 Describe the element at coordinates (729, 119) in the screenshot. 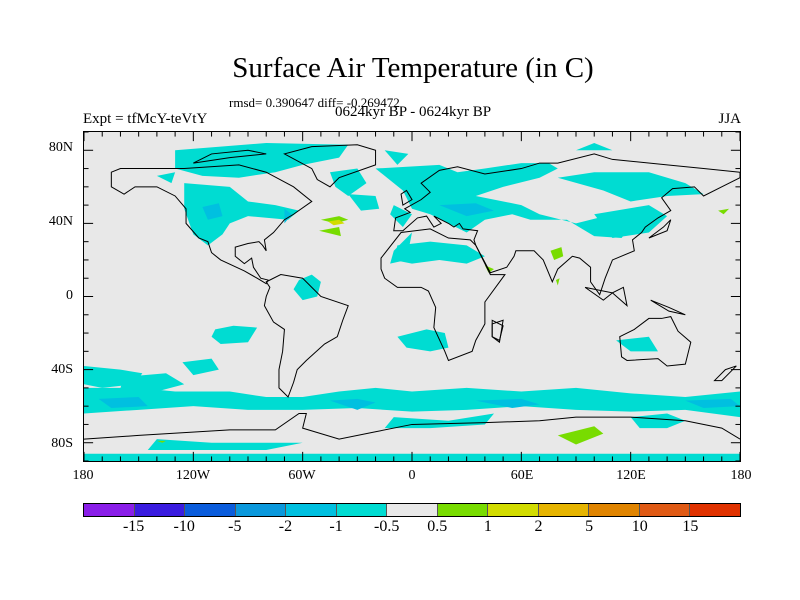

I see `season-label: JJA` at that location.